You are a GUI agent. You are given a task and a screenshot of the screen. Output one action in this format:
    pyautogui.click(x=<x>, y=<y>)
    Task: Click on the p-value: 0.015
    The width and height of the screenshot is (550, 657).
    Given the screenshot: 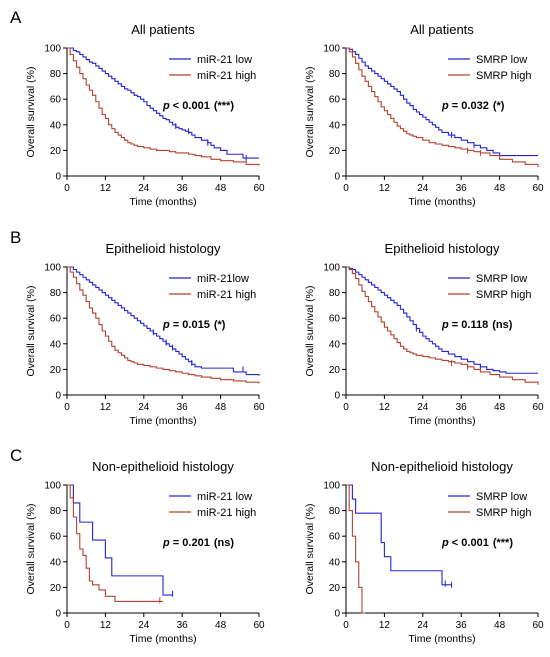 What is the action you would take?
    pyautogui.click(x=196, y=325)
    